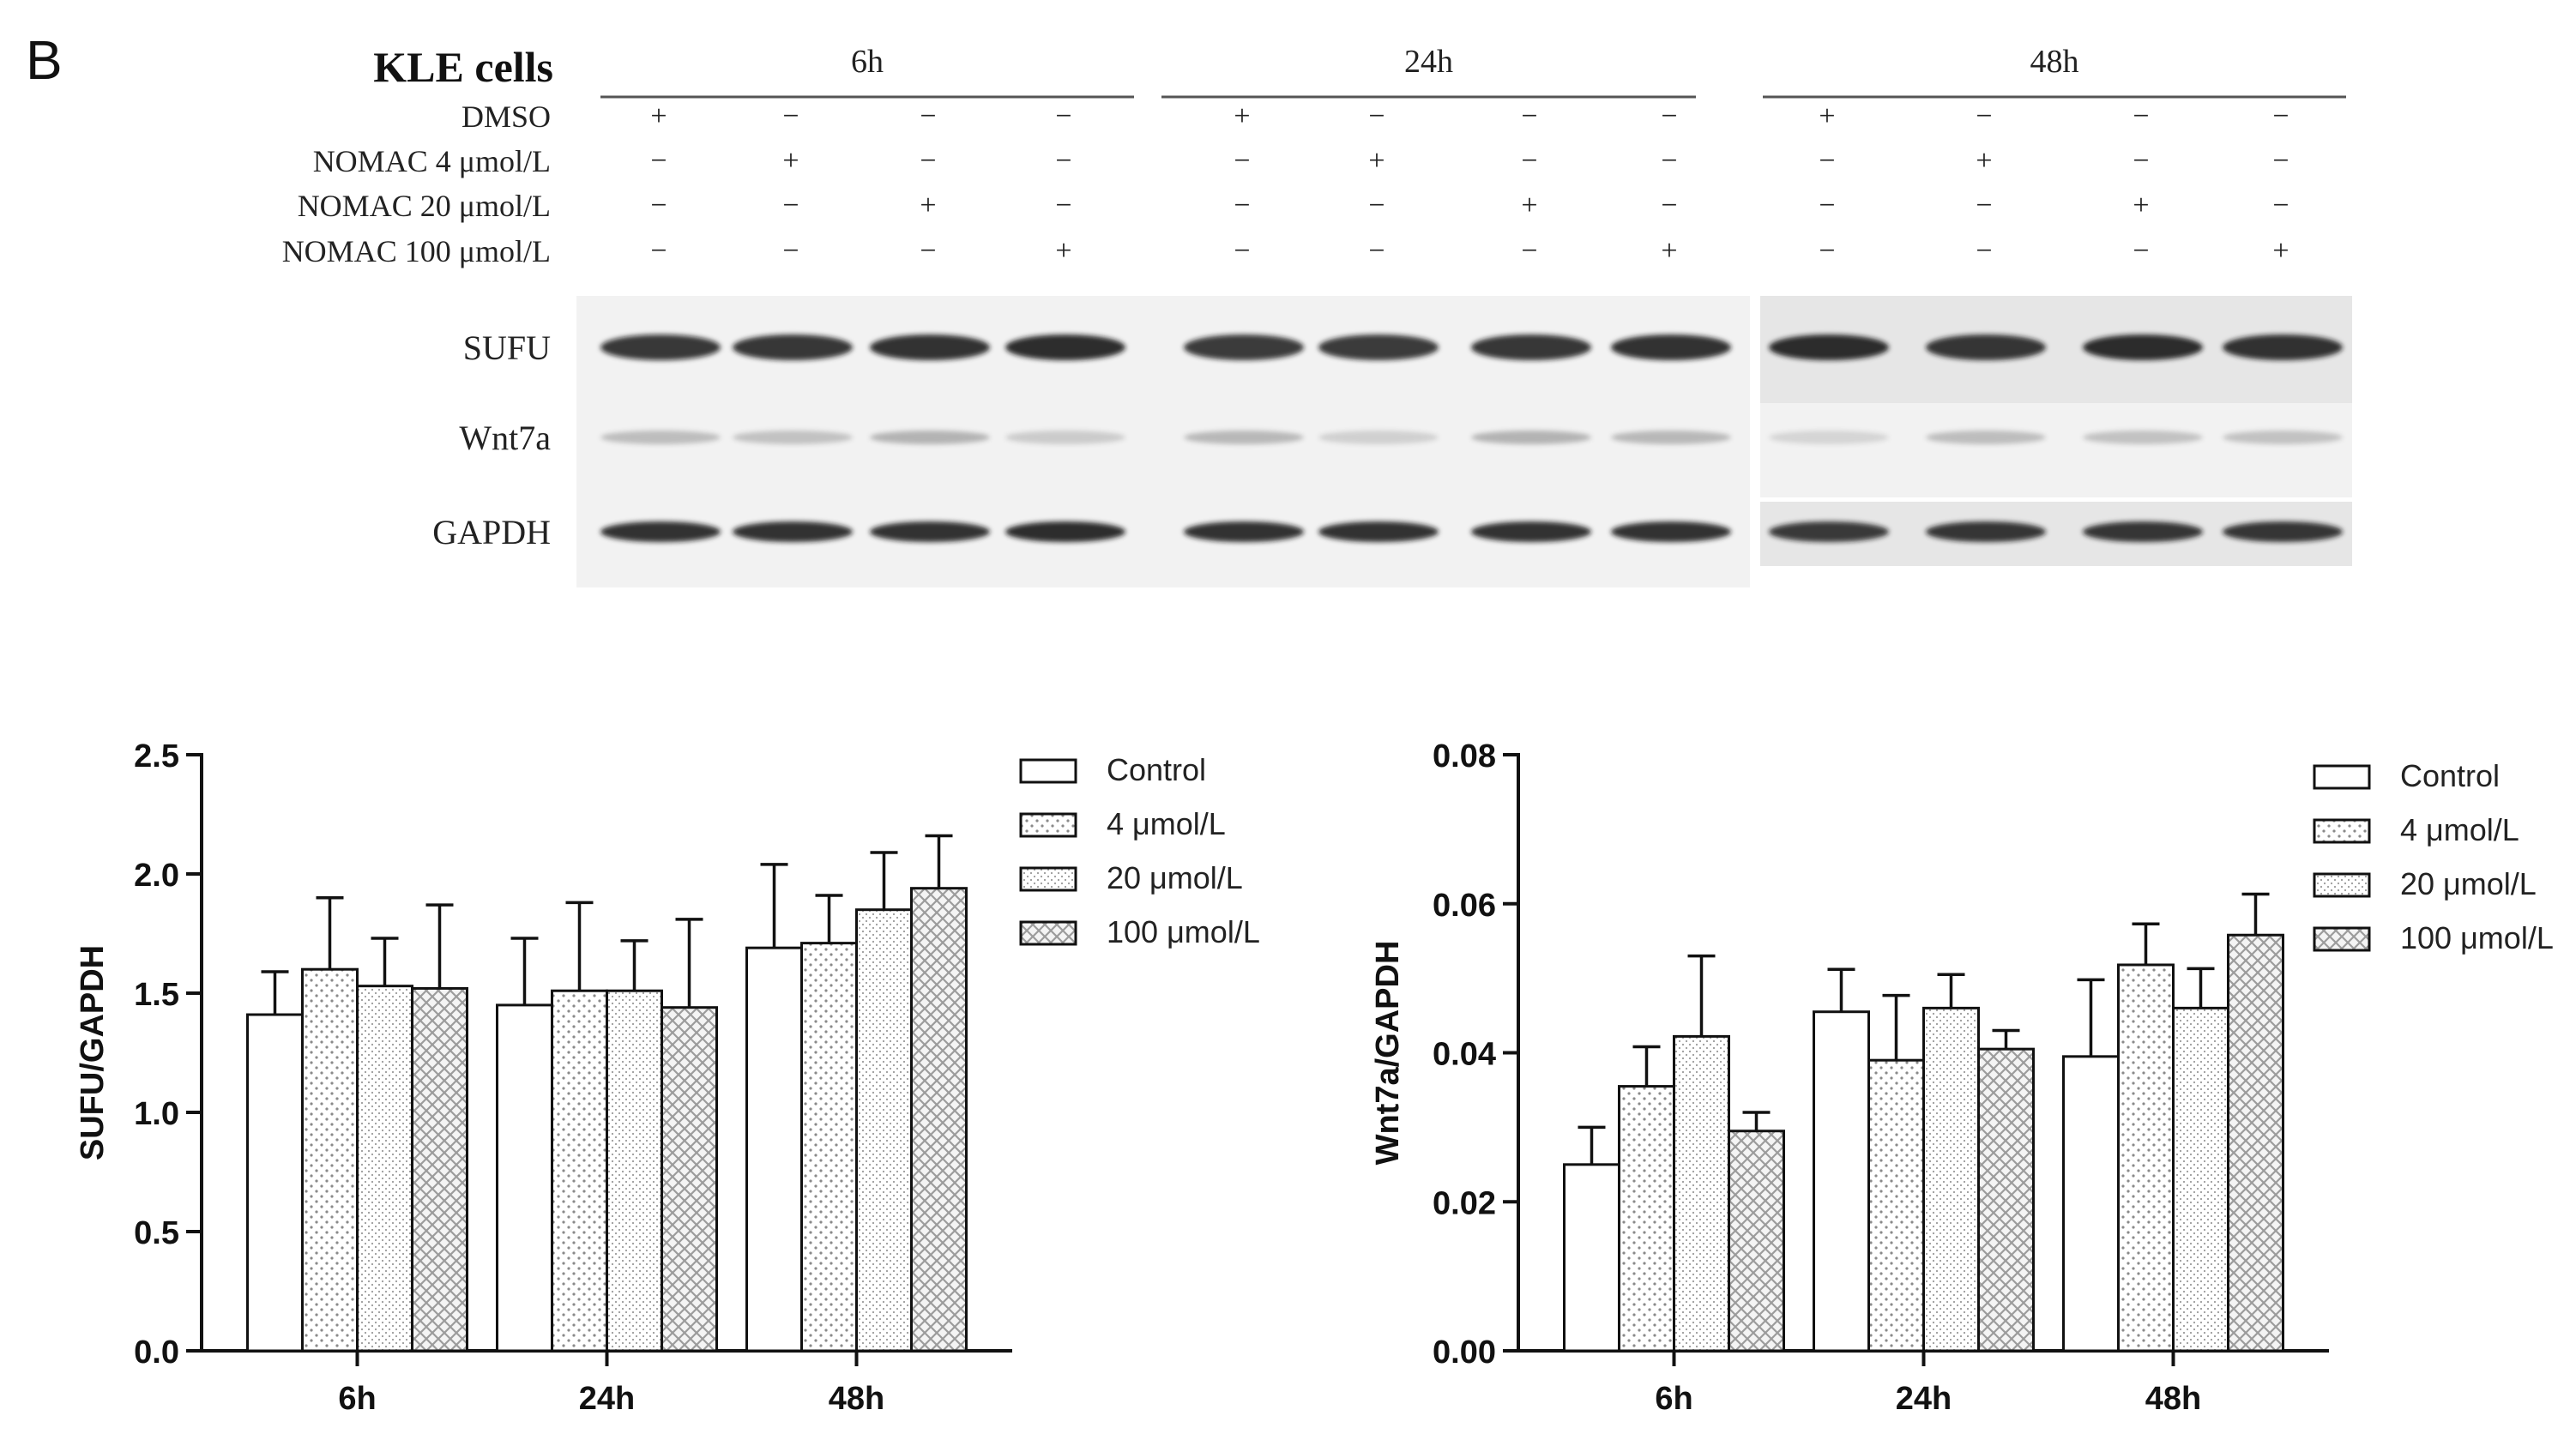 This screenshot has height=1434, width=2576. I want to click on x-tick-label: 6h, so click(357, 1399).